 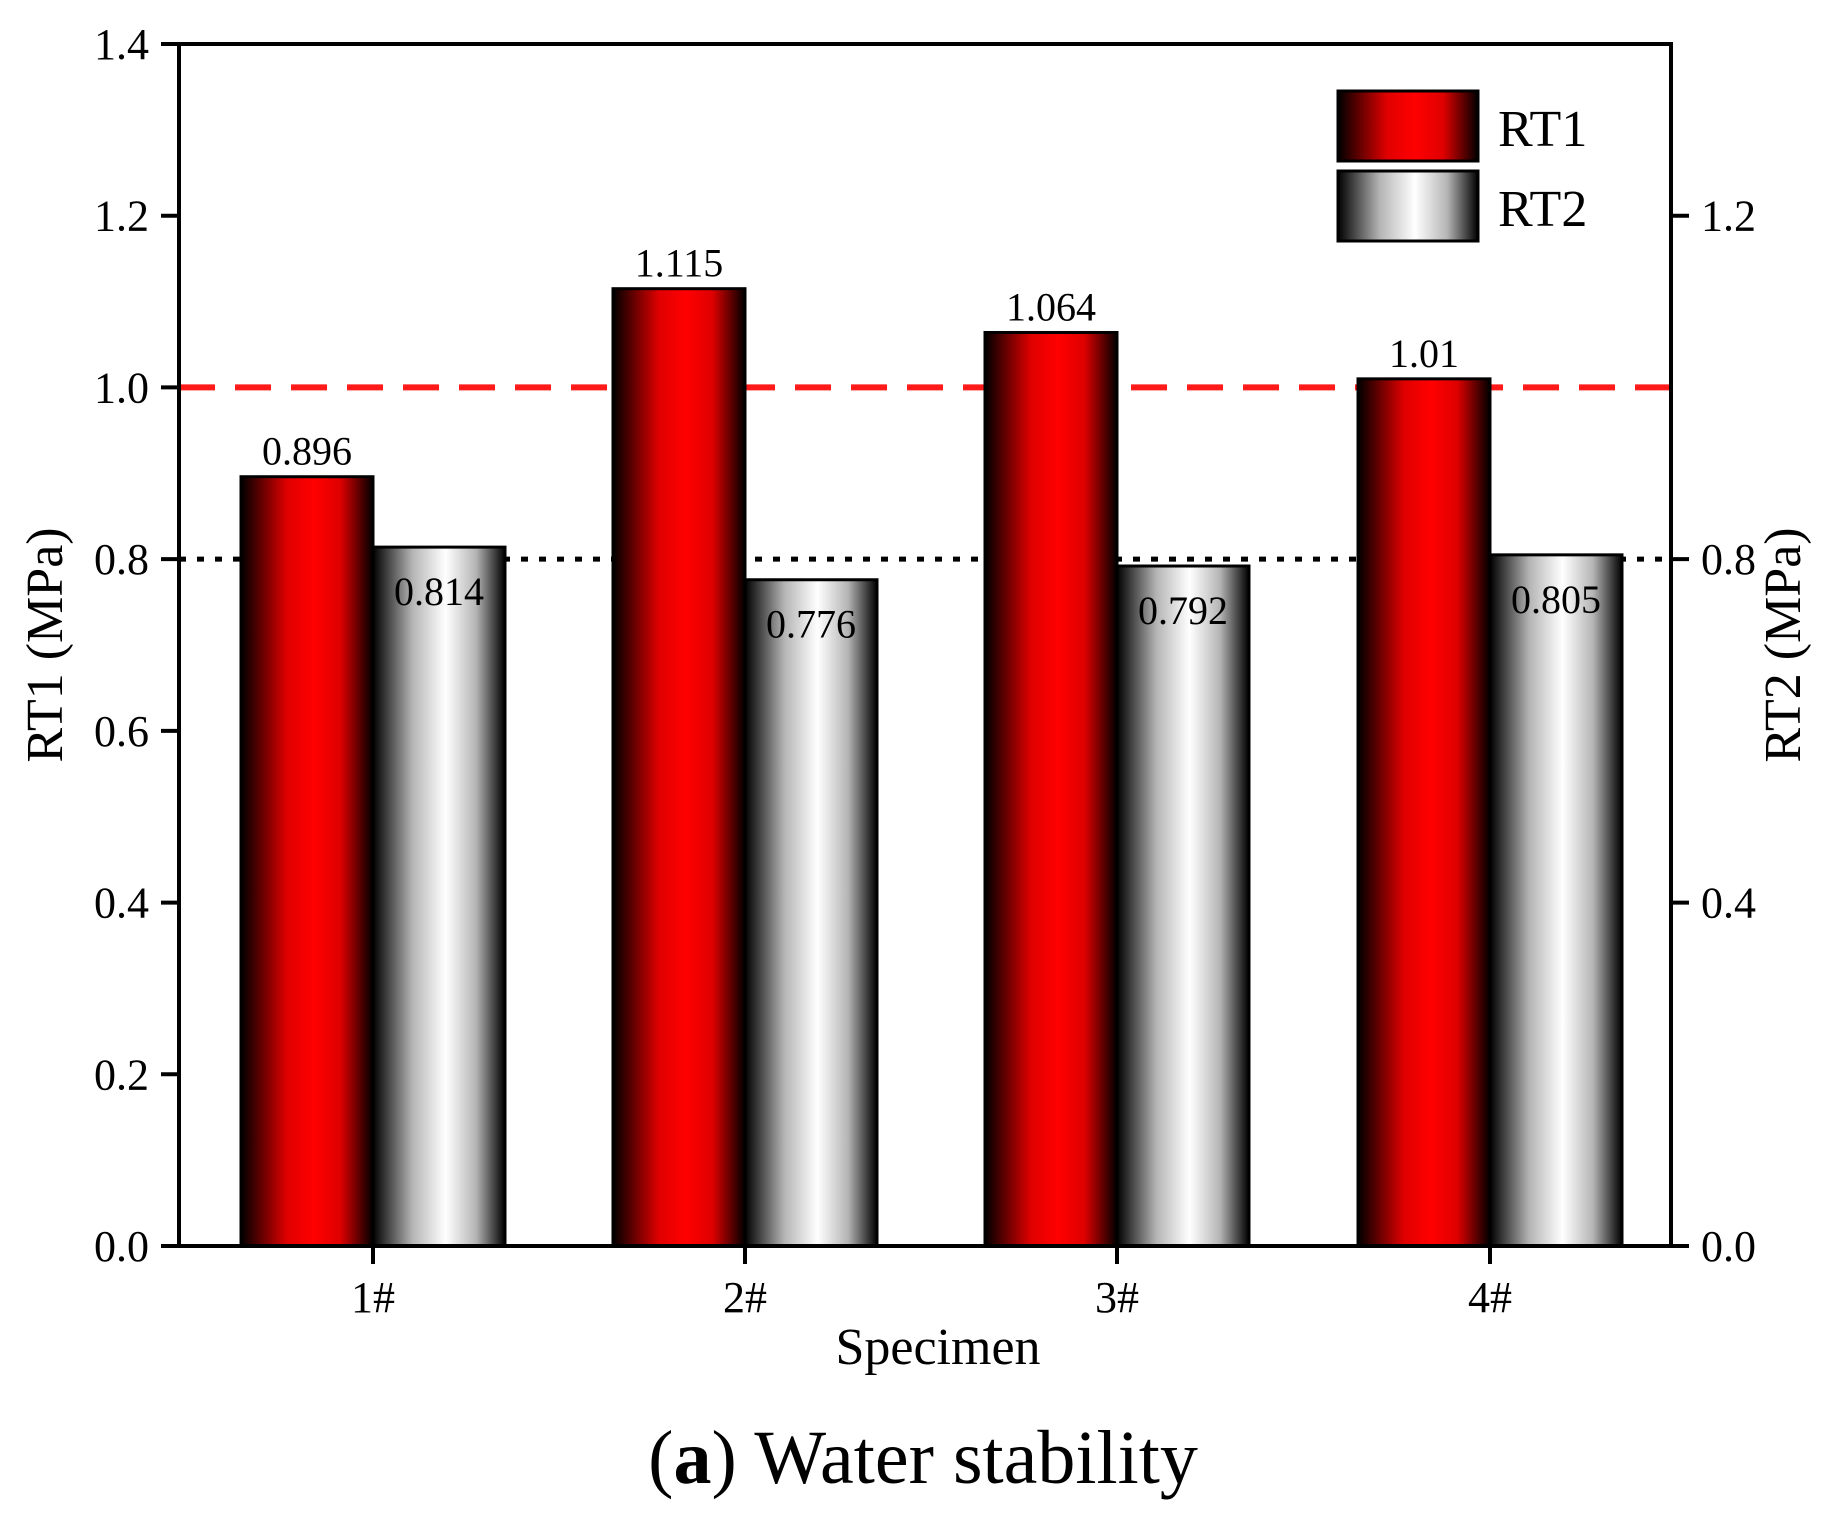 I want to click on x-tick-label: 2#, so click(x=745, y=1297).